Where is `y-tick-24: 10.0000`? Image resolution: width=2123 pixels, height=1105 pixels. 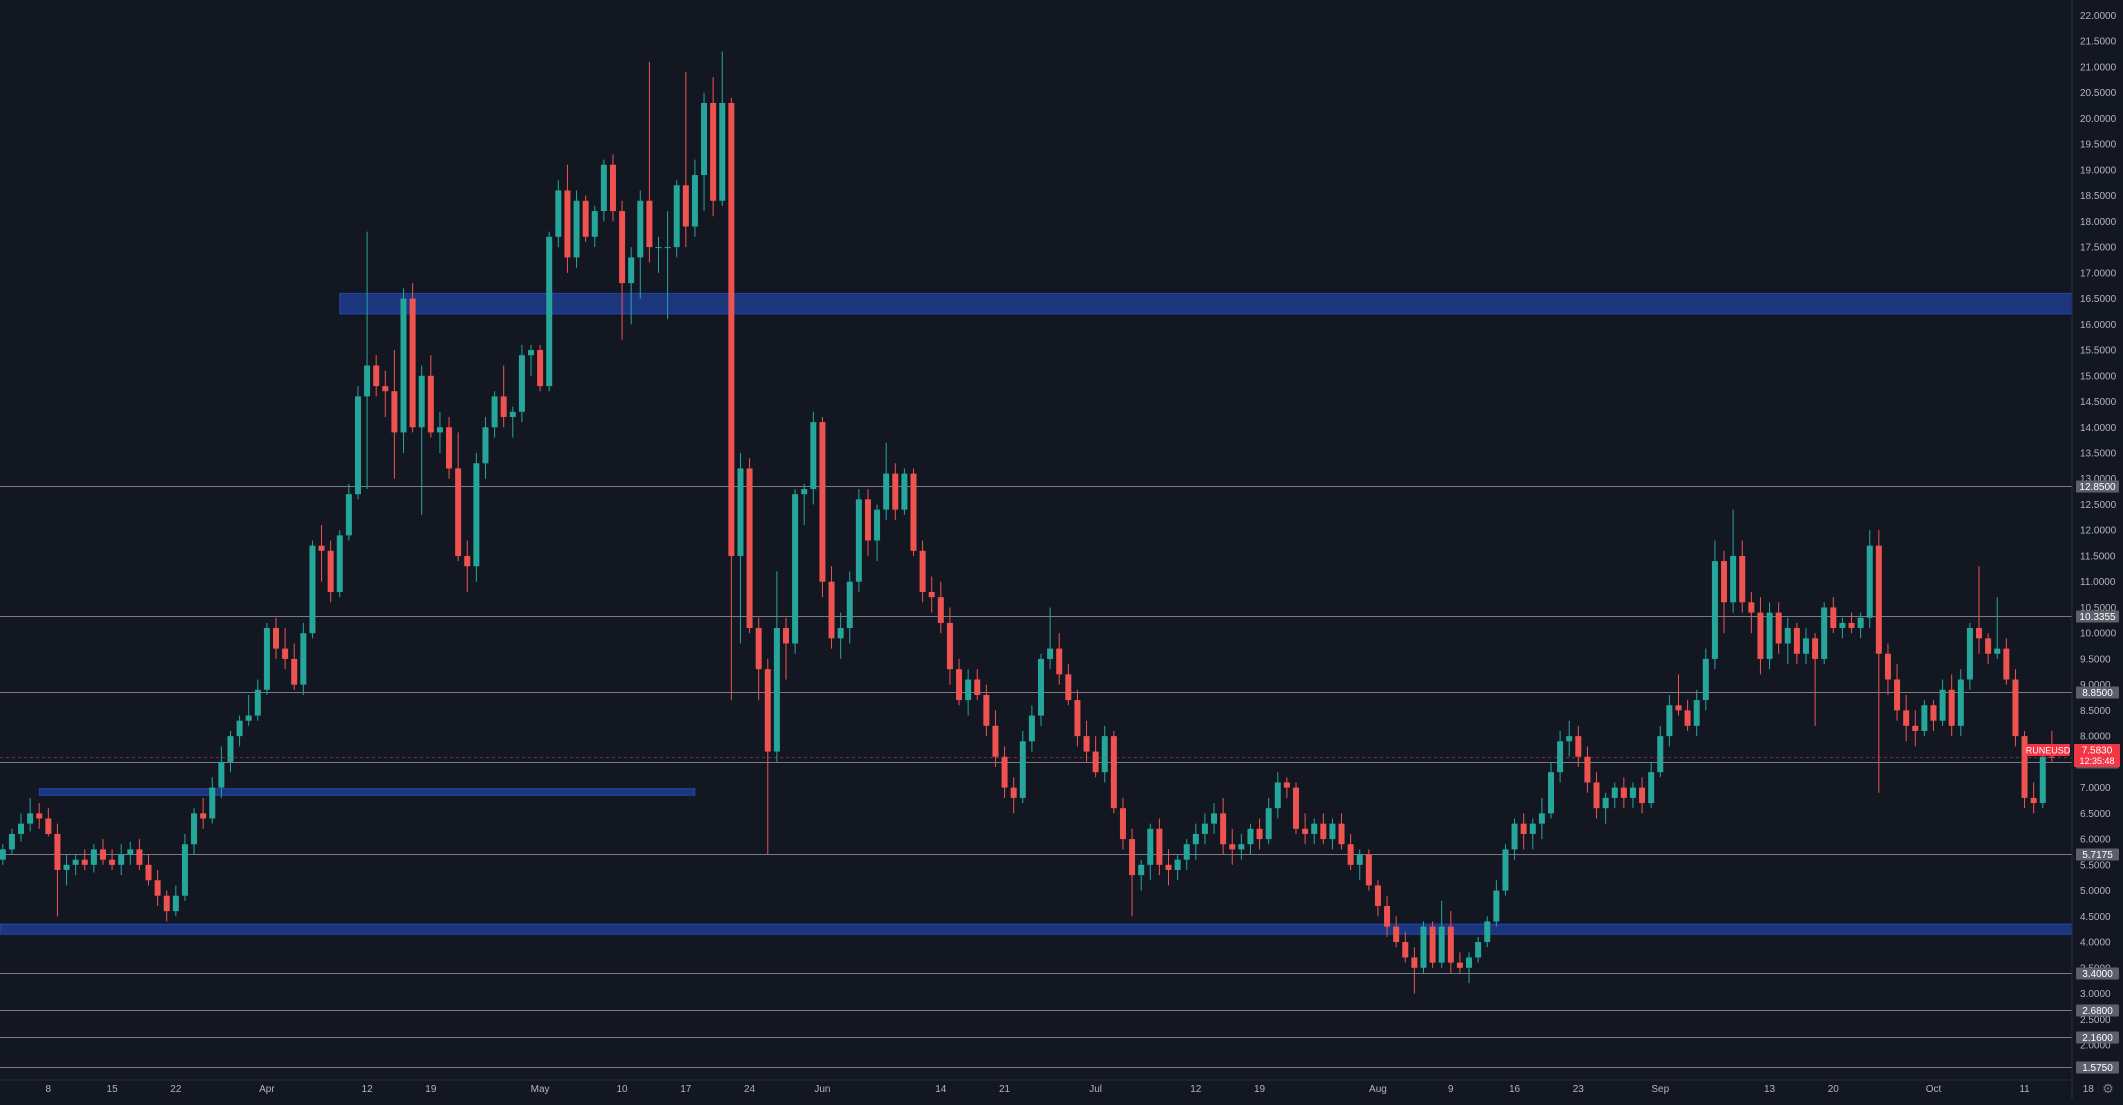
y-tick-24: 10.0000 is located at coordinates (2098, 634).